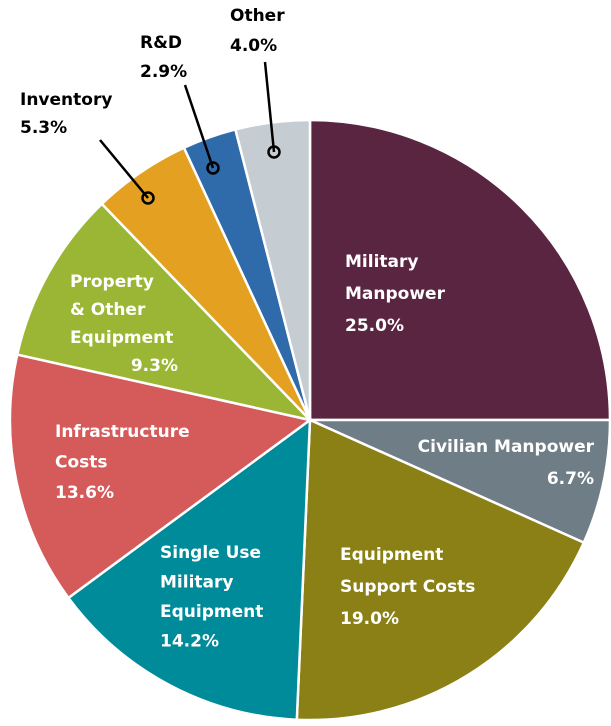  What do you see at coordinates (407, 587) in the screenshot?
I see `slice-label: Support Costs` at bounding box center [407, 587].